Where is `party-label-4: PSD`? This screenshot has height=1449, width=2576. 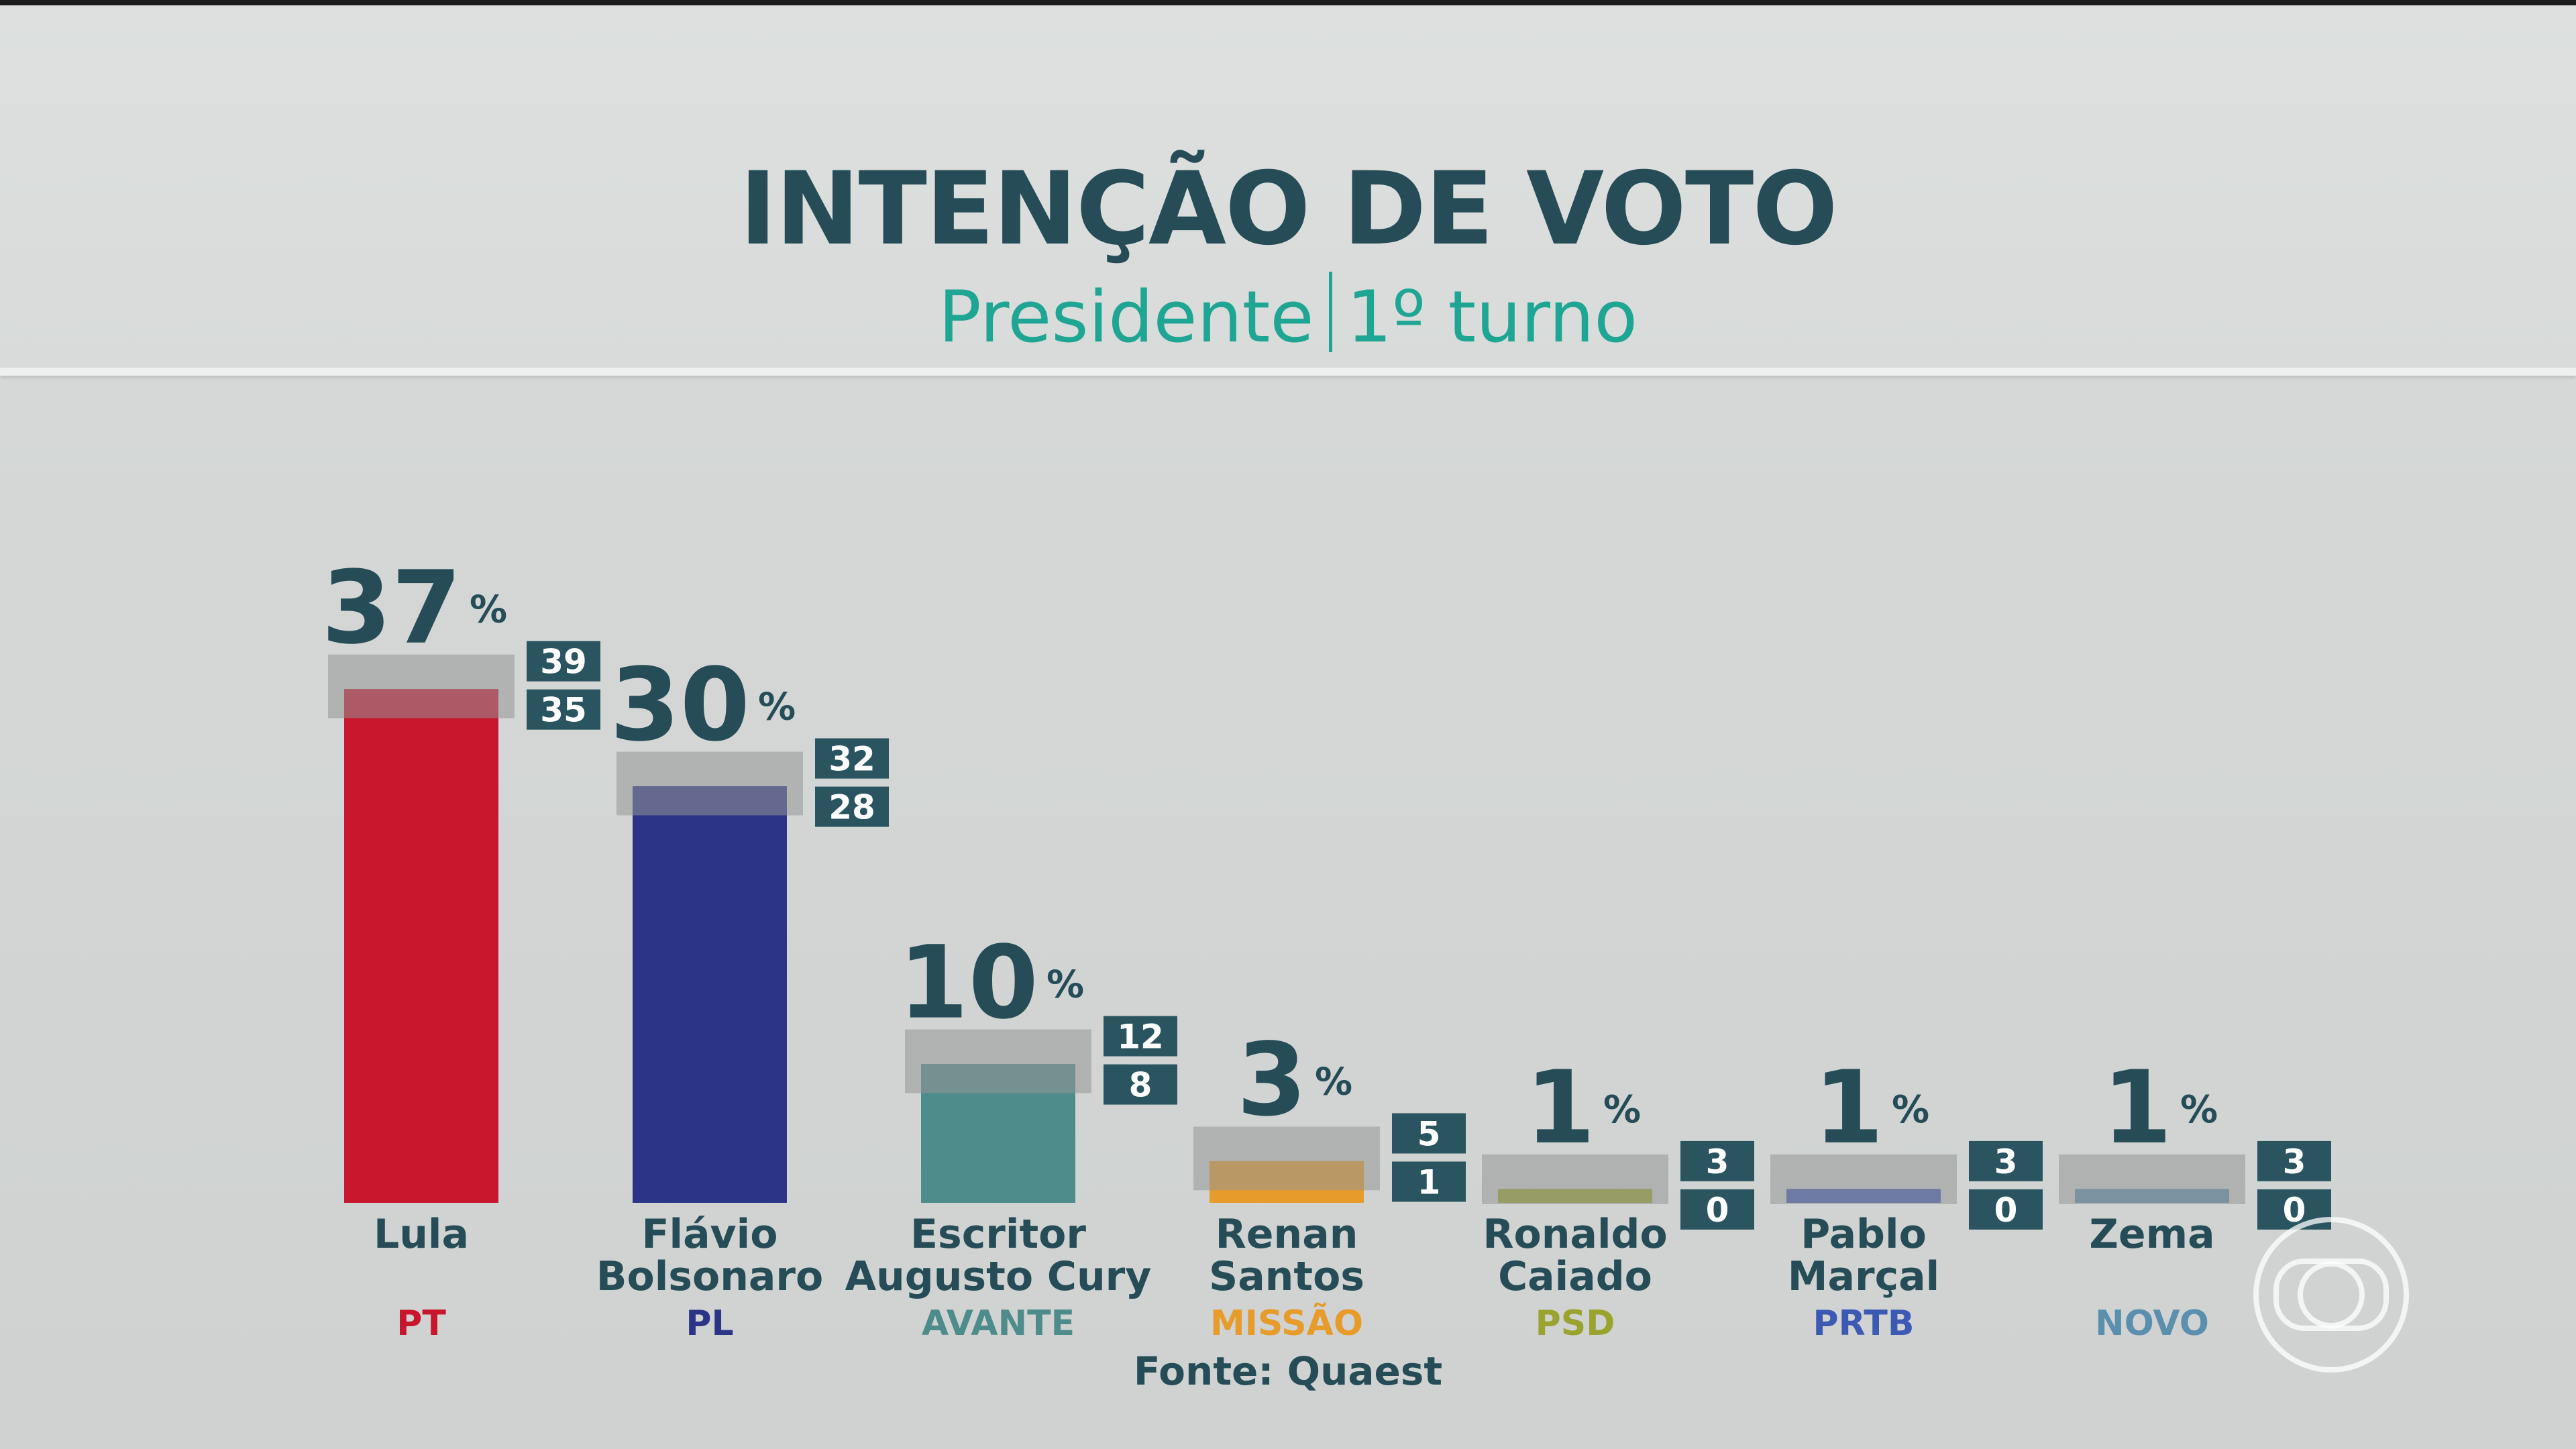
party-label-4: PSD is located at coordinates (1575, 1323).